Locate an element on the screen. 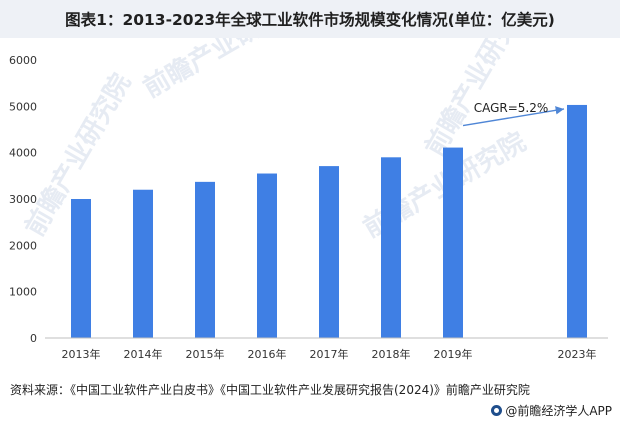 The width and height of the screenshot is (620, 425). cagr-arrow is located at coordinates (513, 116).